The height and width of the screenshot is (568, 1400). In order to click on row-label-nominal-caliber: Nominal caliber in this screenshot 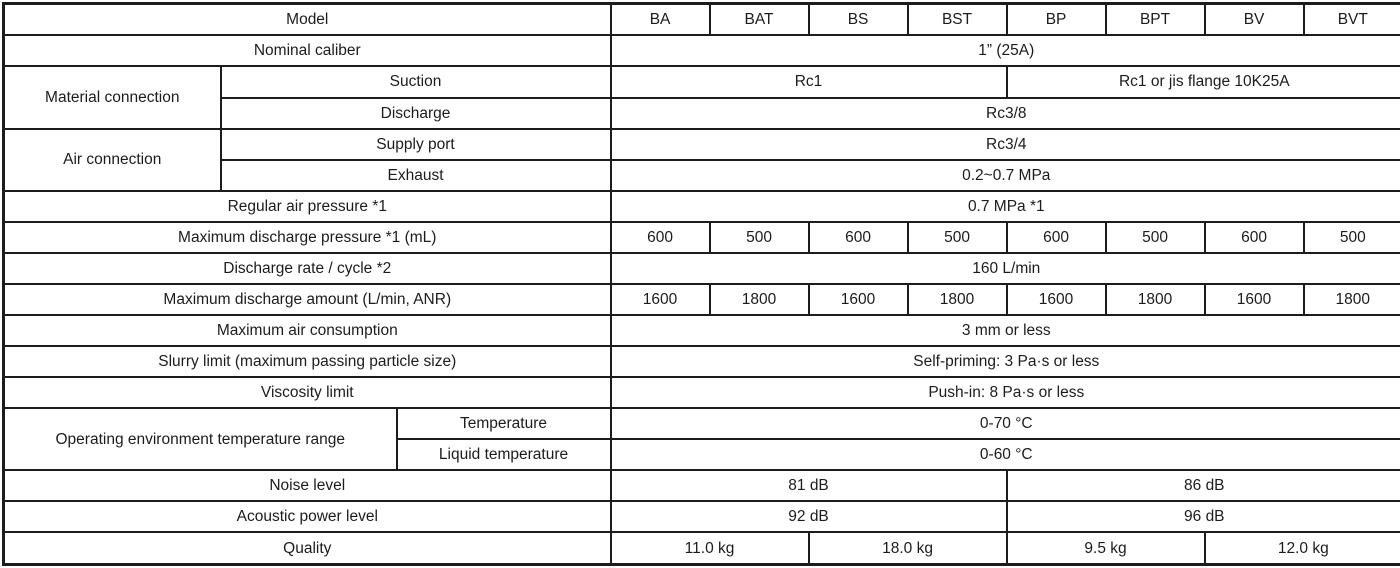, I will do `click(307, 51)`.